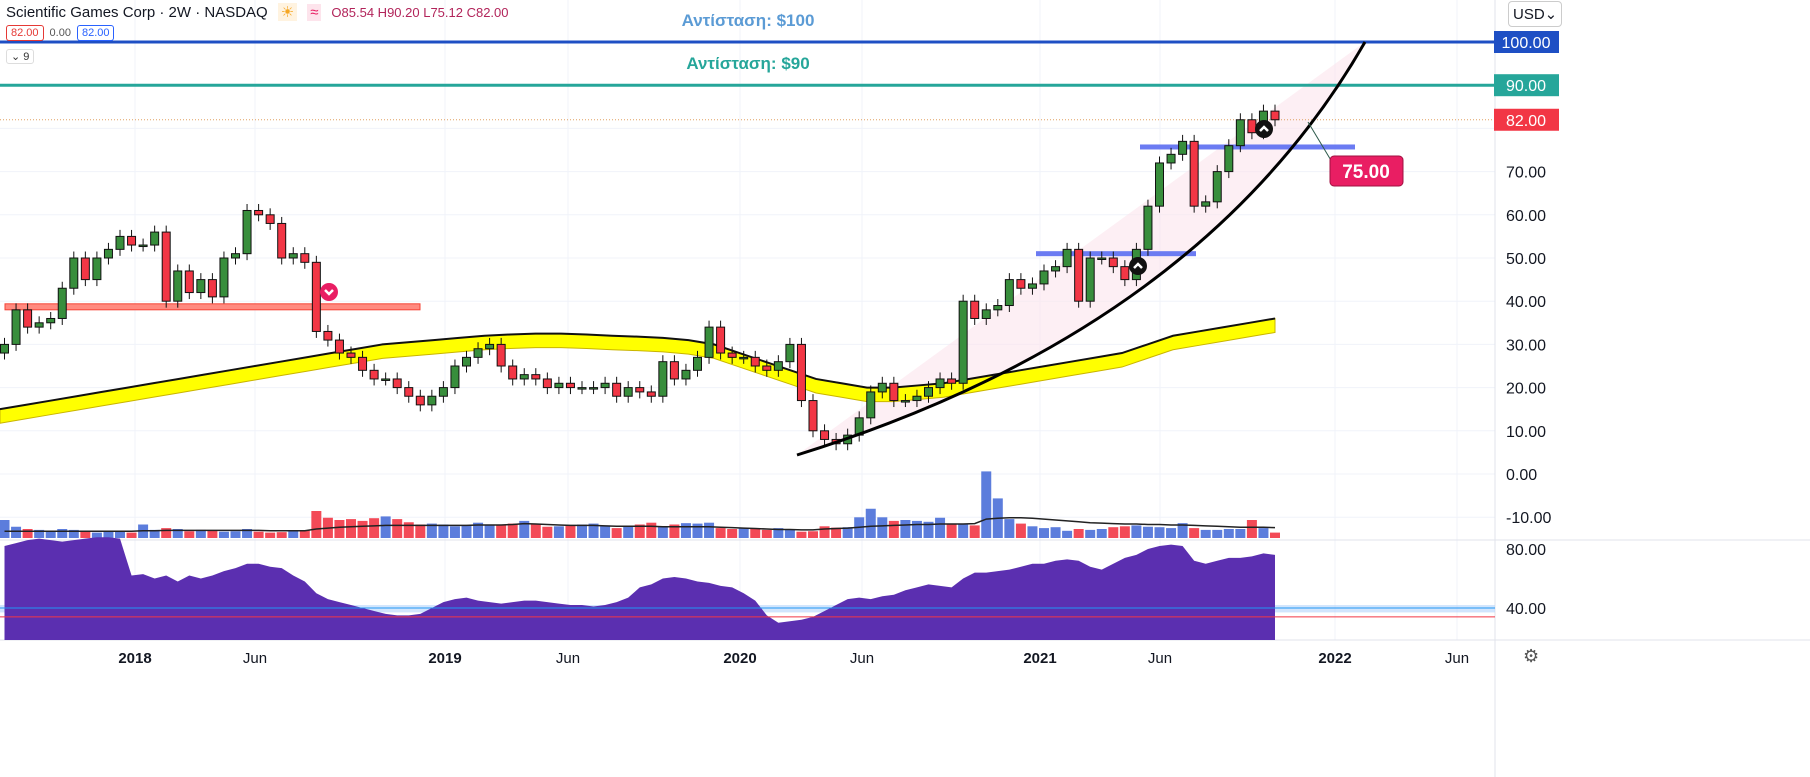  Describe the element at coordinates (420, 12) in the screenshot. I see `ohlc-values: O85.54 H90.20 L75.12 C82.00` at that location.